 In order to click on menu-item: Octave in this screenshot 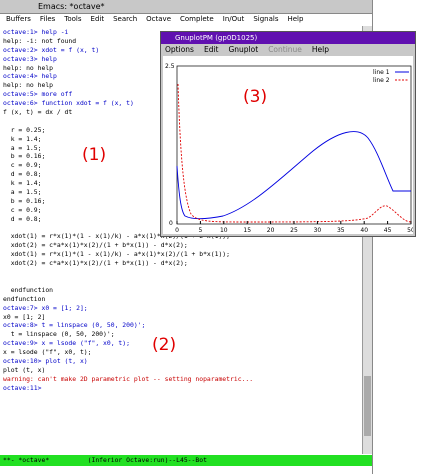, I will do `click(158, 19)`.